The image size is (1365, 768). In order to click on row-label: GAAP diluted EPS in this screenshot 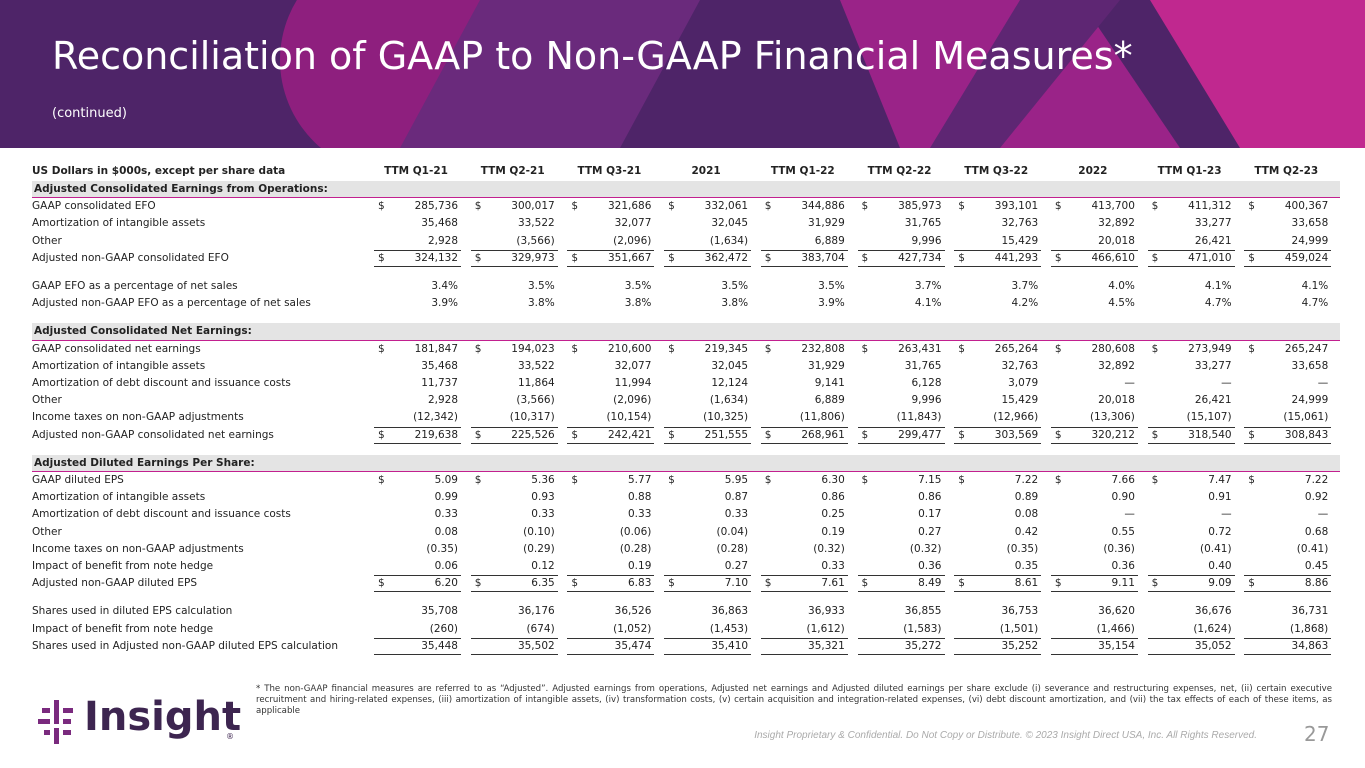, I will do `click(78, 480)`.